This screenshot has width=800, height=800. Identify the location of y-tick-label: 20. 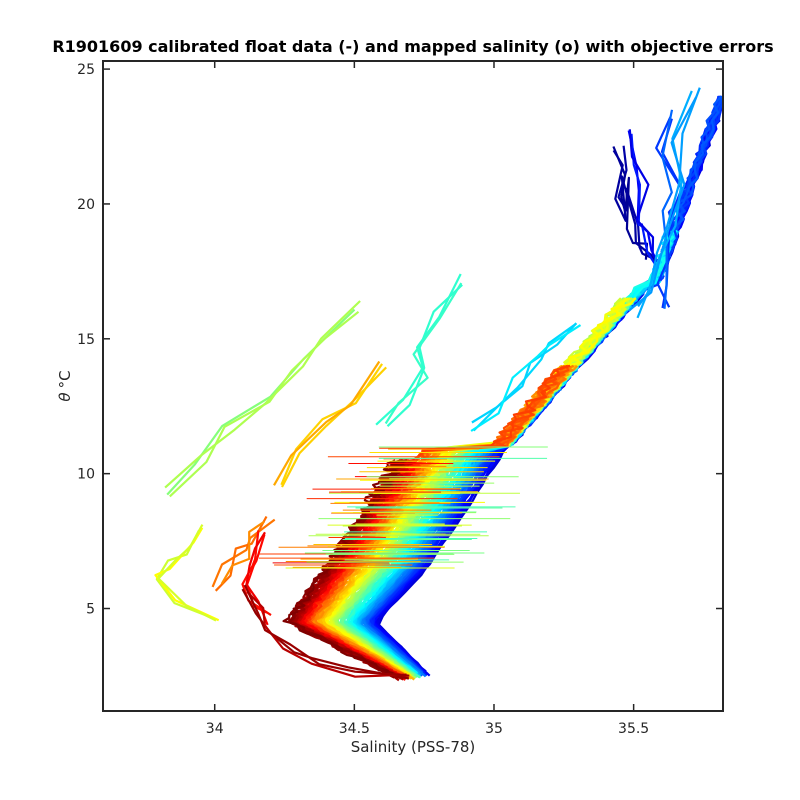
(86, 205).